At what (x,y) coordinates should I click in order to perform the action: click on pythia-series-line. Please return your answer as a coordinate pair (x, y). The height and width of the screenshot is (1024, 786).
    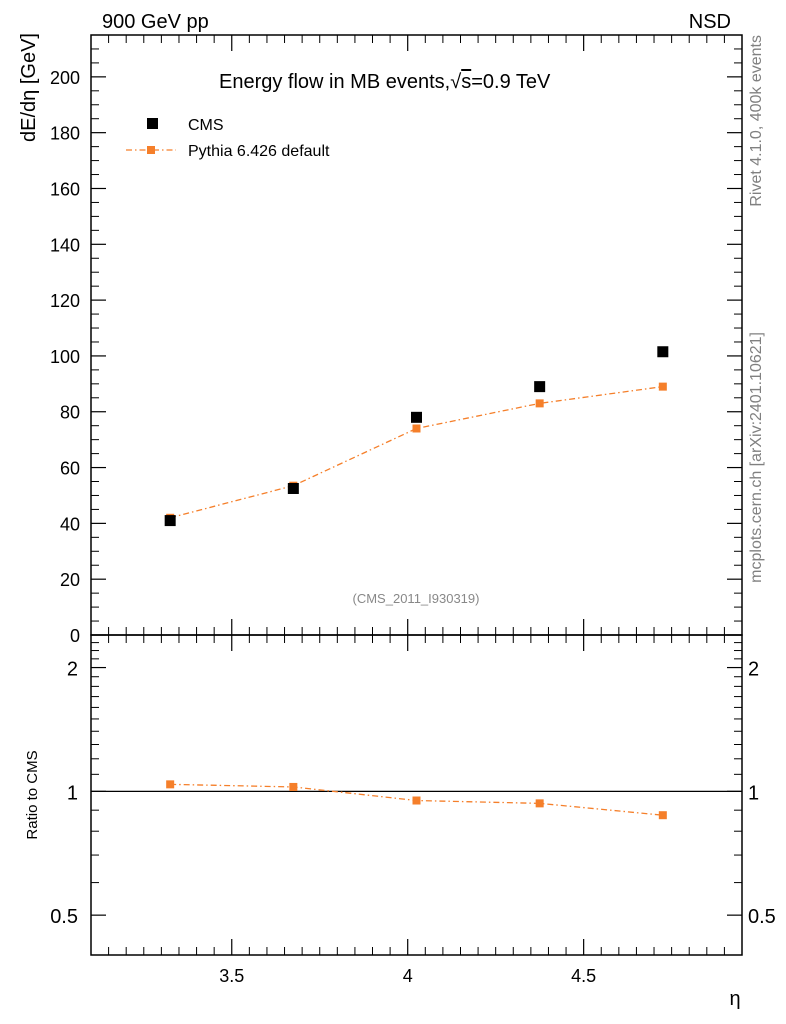
    Looking at the image, I should click on (416, 452).